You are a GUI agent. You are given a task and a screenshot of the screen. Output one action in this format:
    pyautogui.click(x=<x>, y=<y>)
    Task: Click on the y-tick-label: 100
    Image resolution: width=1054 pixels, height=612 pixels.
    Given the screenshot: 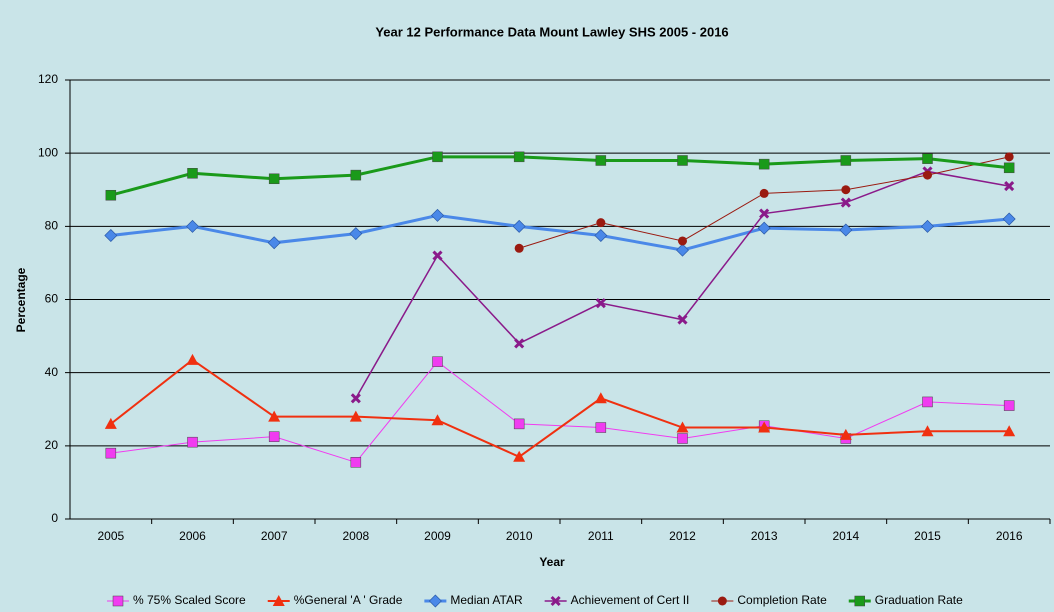 What is the action you would take?
    pyautogui.click(x=48, y=152)
    